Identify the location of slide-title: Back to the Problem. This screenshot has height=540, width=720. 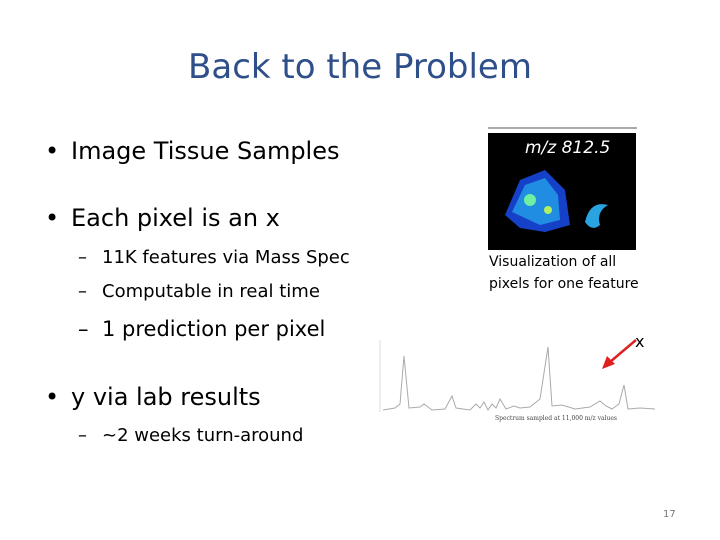
(360, 67).